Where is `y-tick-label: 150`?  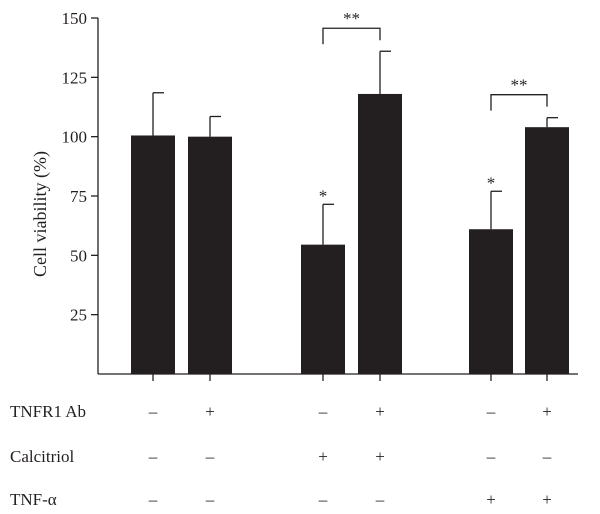
y-tick-label: 150 is located at coordinates (75, 18).